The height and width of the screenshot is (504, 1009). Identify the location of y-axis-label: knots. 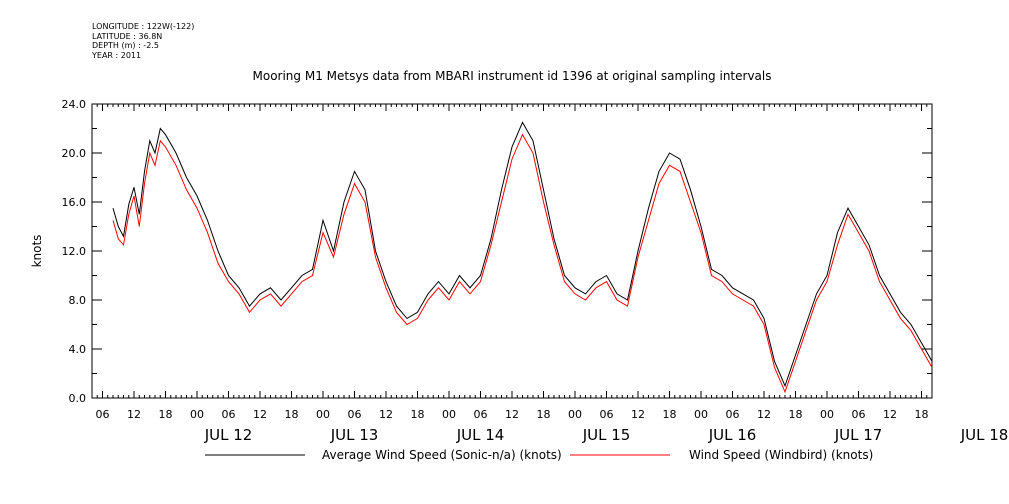
(37, 251).